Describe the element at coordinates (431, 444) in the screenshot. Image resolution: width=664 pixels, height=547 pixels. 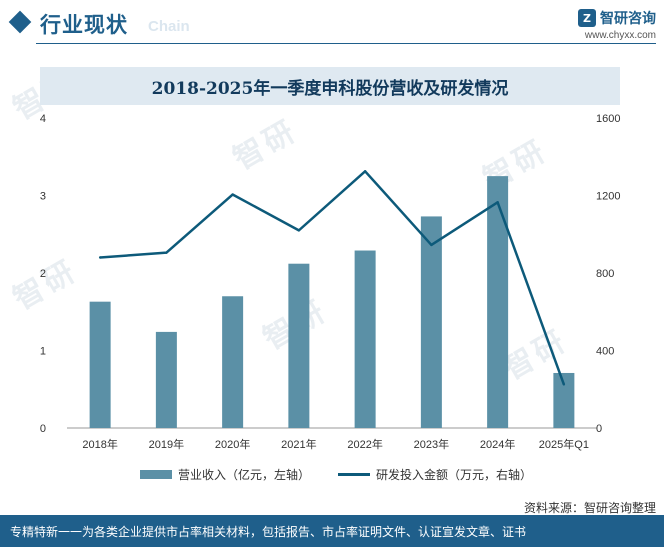
I see `x-tick-label: 2023年` at that location.